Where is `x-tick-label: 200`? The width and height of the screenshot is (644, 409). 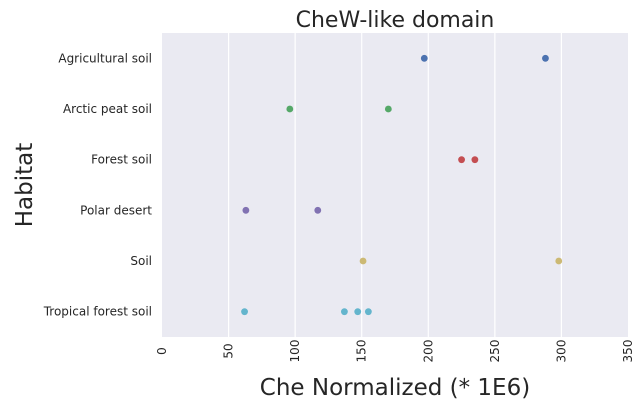
x-tick-label: 200 is located at coordinates (428, 351).